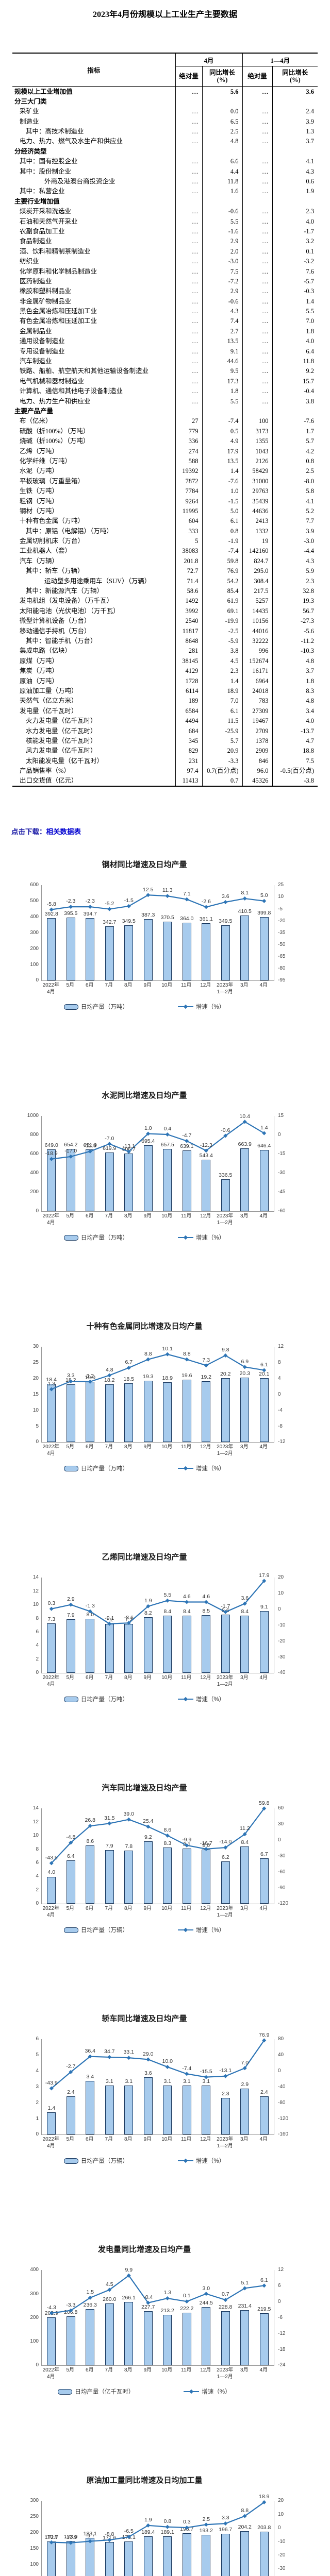 The image size is (330, 2576). What do you see at coordinates (71, 2092) in the screenshot?
I see `bar-value-label: 2.4` at bounding box center [71, 2092].